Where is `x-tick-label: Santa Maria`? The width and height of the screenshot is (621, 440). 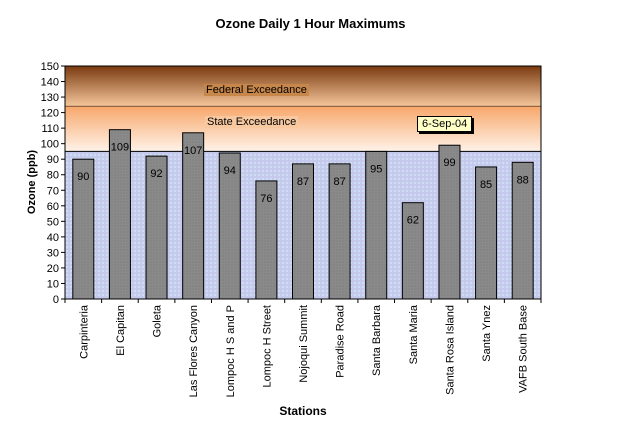 x-tick-label: Santa Maria is located at coordinates (414, 334).